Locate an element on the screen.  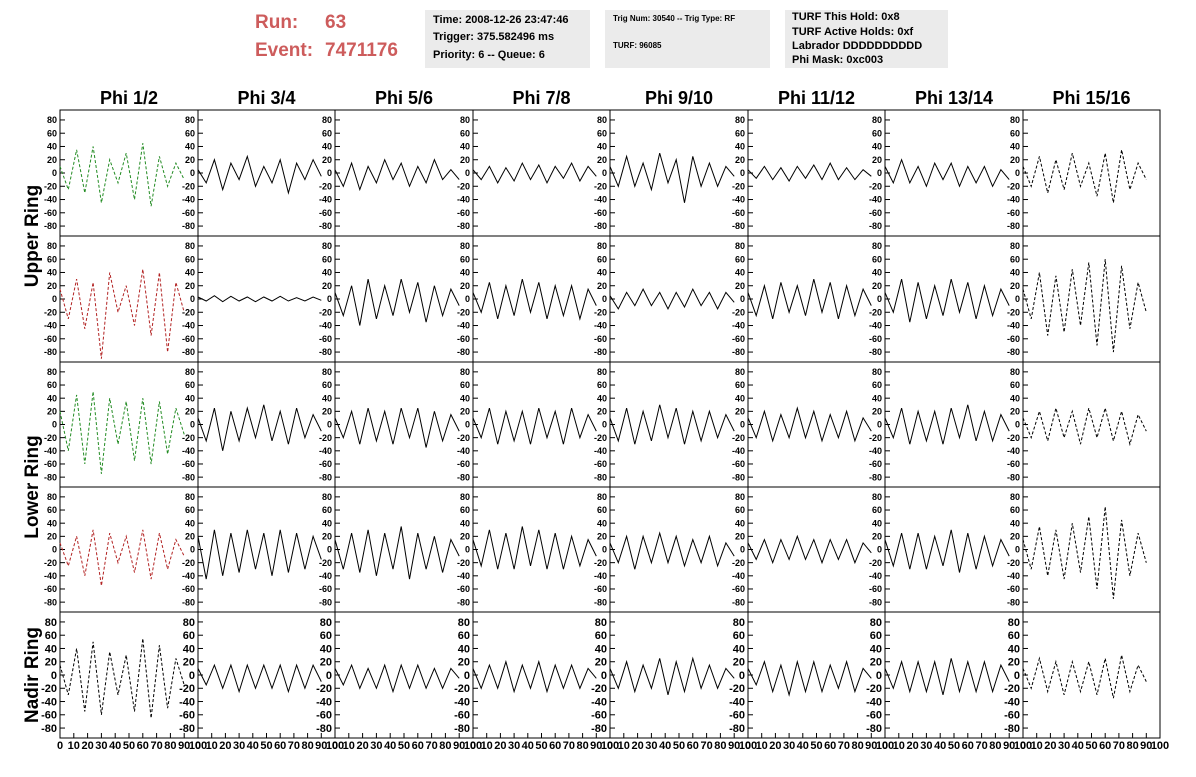
info-text: Time: 2008-12-26 23:47:46 is located at coordinates (501, 20).